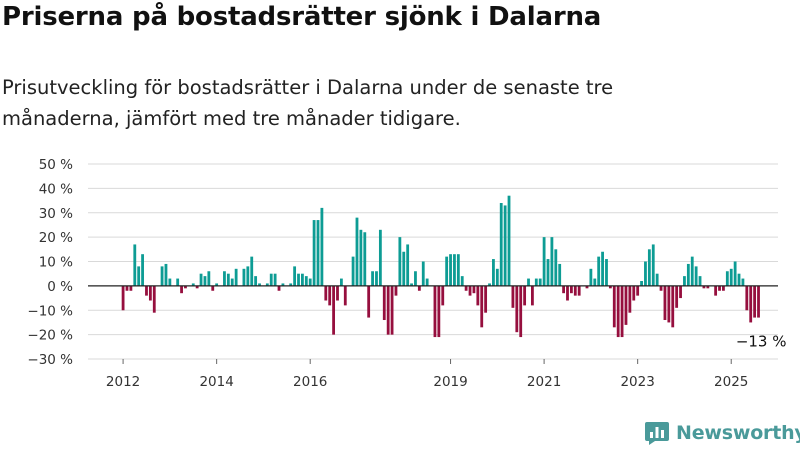 The image size is (800, 450). I want to click on x-tick-label: 2019, so click(450, 382).